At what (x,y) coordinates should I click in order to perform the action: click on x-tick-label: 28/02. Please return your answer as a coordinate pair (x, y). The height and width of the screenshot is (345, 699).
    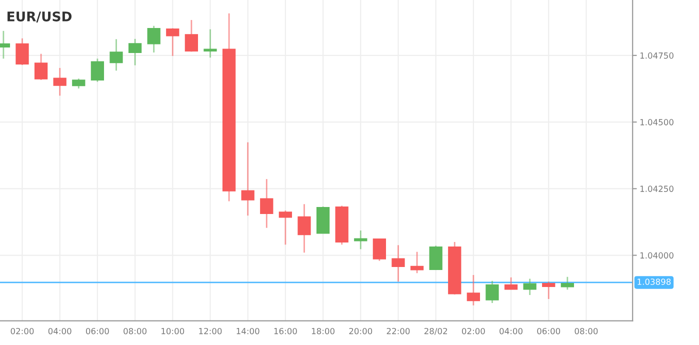
    Looking at the image, I should click on (435, 331).